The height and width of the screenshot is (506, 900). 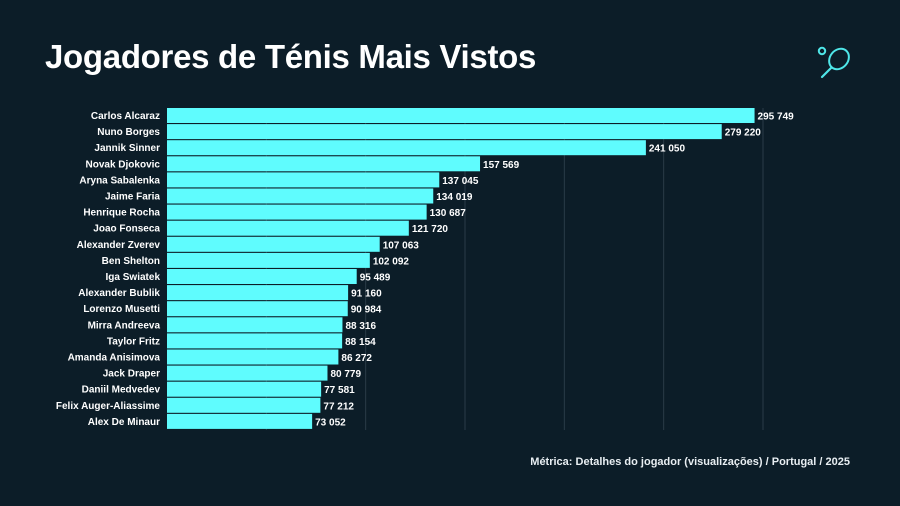 I want to click on value-label: 134 019, so click(x=454, y=197).